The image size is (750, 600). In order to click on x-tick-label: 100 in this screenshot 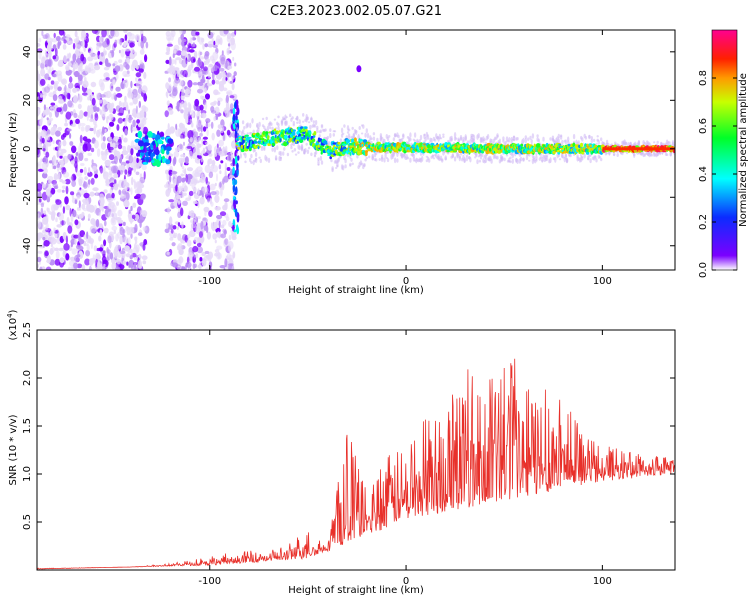, I will do `click(602, 281)`.